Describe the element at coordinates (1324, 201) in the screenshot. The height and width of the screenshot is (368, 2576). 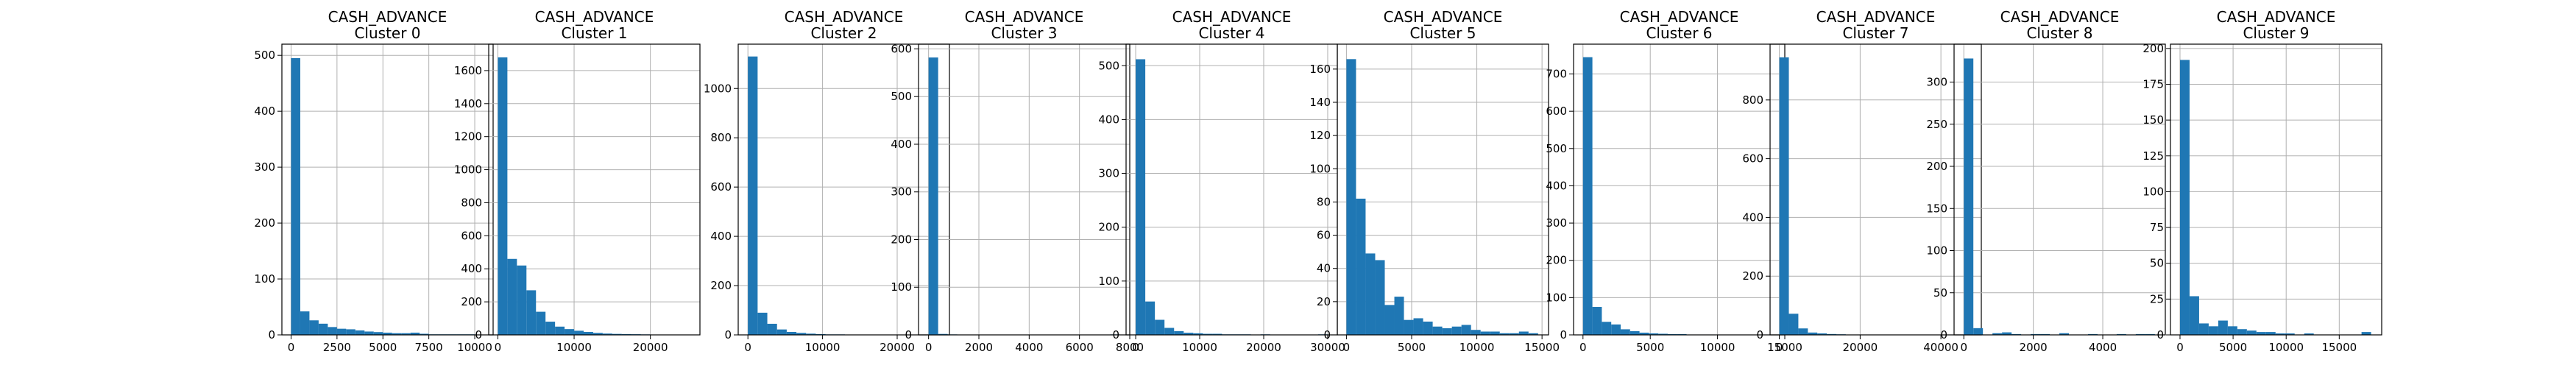
I see `y-tick-label: 80` at that location.